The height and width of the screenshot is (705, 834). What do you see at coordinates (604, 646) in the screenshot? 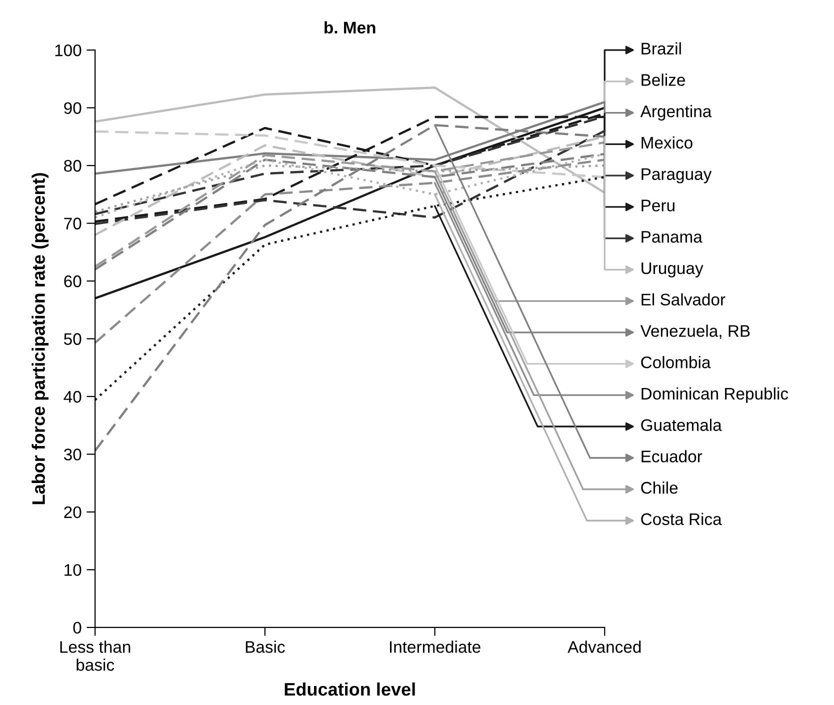
I see `x-tick-label: Advanced` at bounding box center [604, 646].